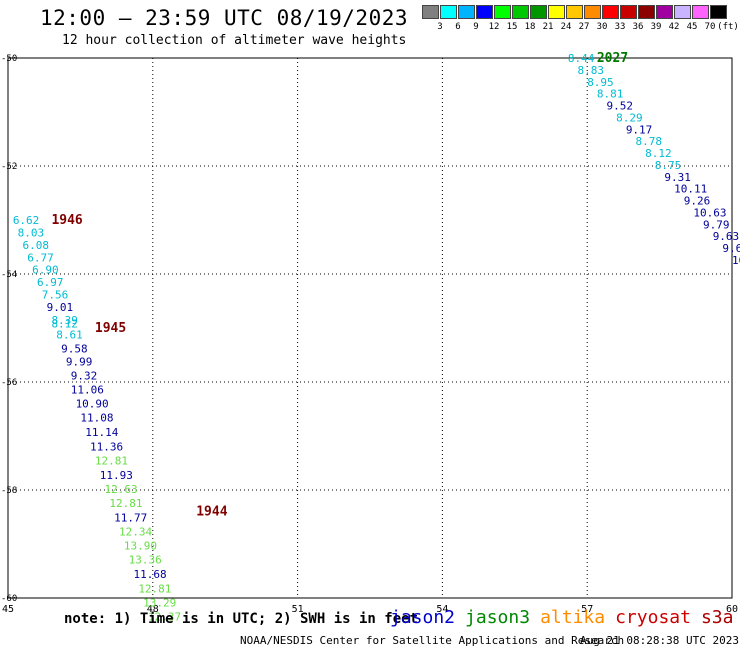 The width and height of the screenshot is (740, 650). What do you see at coordinates (64, 320) in the screenshot?
I see `wave-height-point: 8.39` at bounding box center [64, 320].